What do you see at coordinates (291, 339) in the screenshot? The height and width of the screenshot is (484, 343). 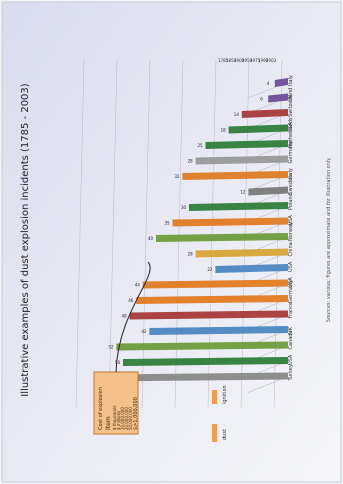 I see `category-label: Canada` at bounding box center [291, 339].